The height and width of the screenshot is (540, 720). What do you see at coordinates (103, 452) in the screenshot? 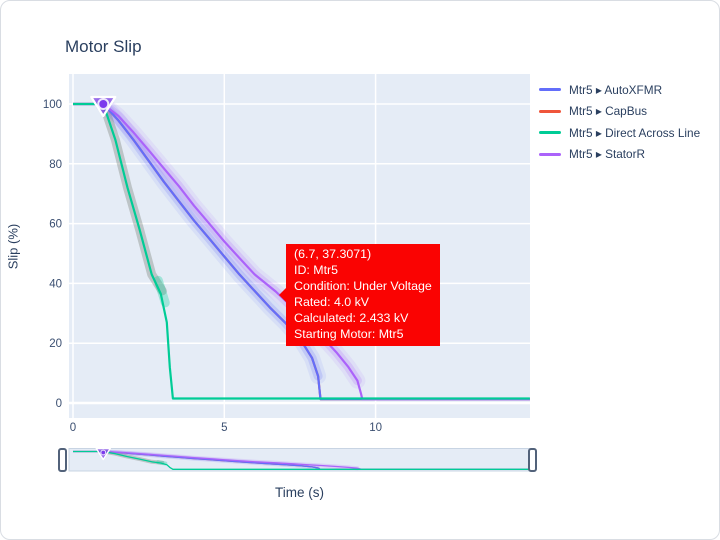
I see `rangeslider-marker-dot-icon` at bounding box center [103, 452].